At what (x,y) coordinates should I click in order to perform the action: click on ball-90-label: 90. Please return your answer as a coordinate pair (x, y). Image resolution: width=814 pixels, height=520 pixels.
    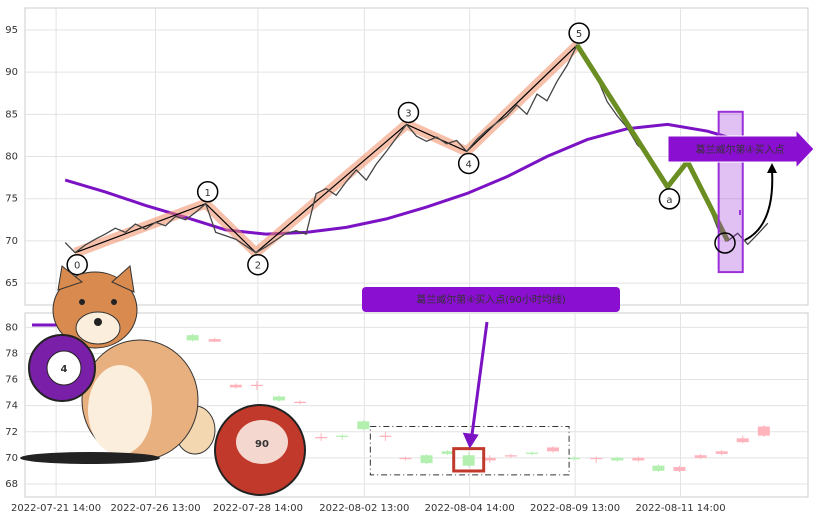
    Looking at the image, I should click on (262, 444).